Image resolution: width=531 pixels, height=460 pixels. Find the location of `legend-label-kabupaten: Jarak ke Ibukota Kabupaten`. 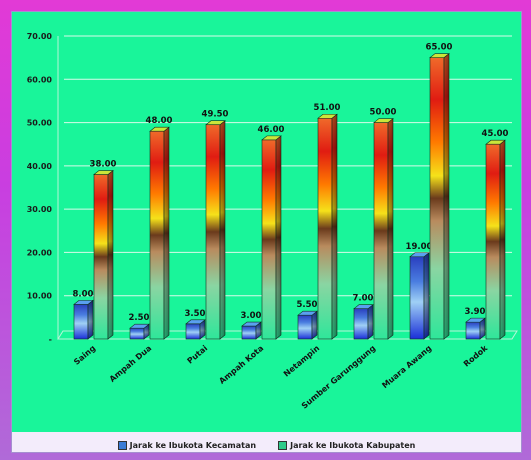

legend-label-kabupaten: Jarak ke Ibukota Kabupaten is located at coordinates (353, 445).